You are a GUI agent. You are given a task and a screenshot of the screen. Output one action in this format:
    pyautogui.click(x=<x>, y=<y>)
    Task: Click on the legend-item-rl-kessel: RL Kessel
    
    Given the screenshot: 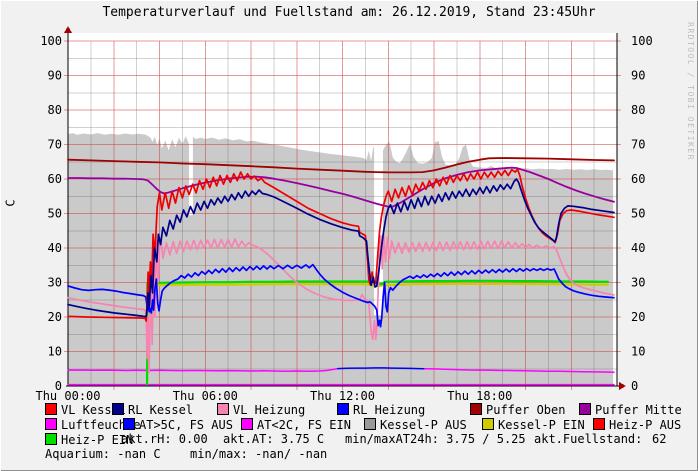 What is the action you would take?
    pyautogui.click(x=152, y=410)
    